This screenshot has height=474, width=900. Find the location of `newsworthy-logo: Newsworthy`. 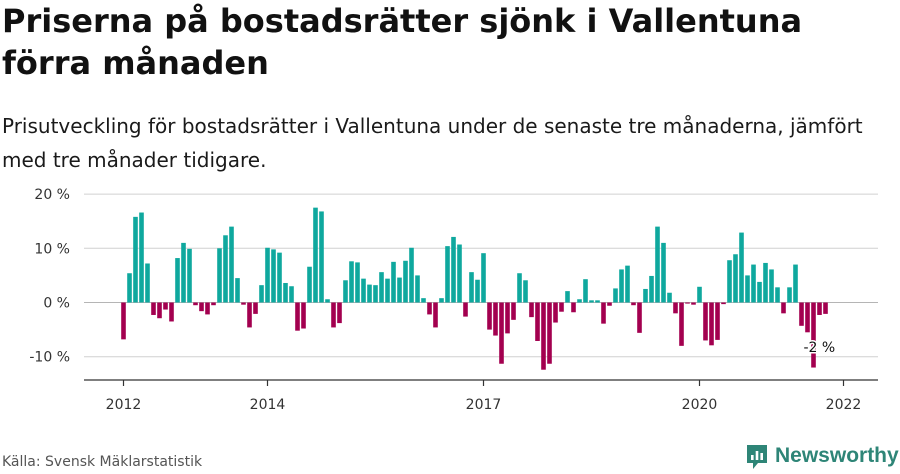

newsworthy-logo: Newsworthy is located at coordinates (822, 456).